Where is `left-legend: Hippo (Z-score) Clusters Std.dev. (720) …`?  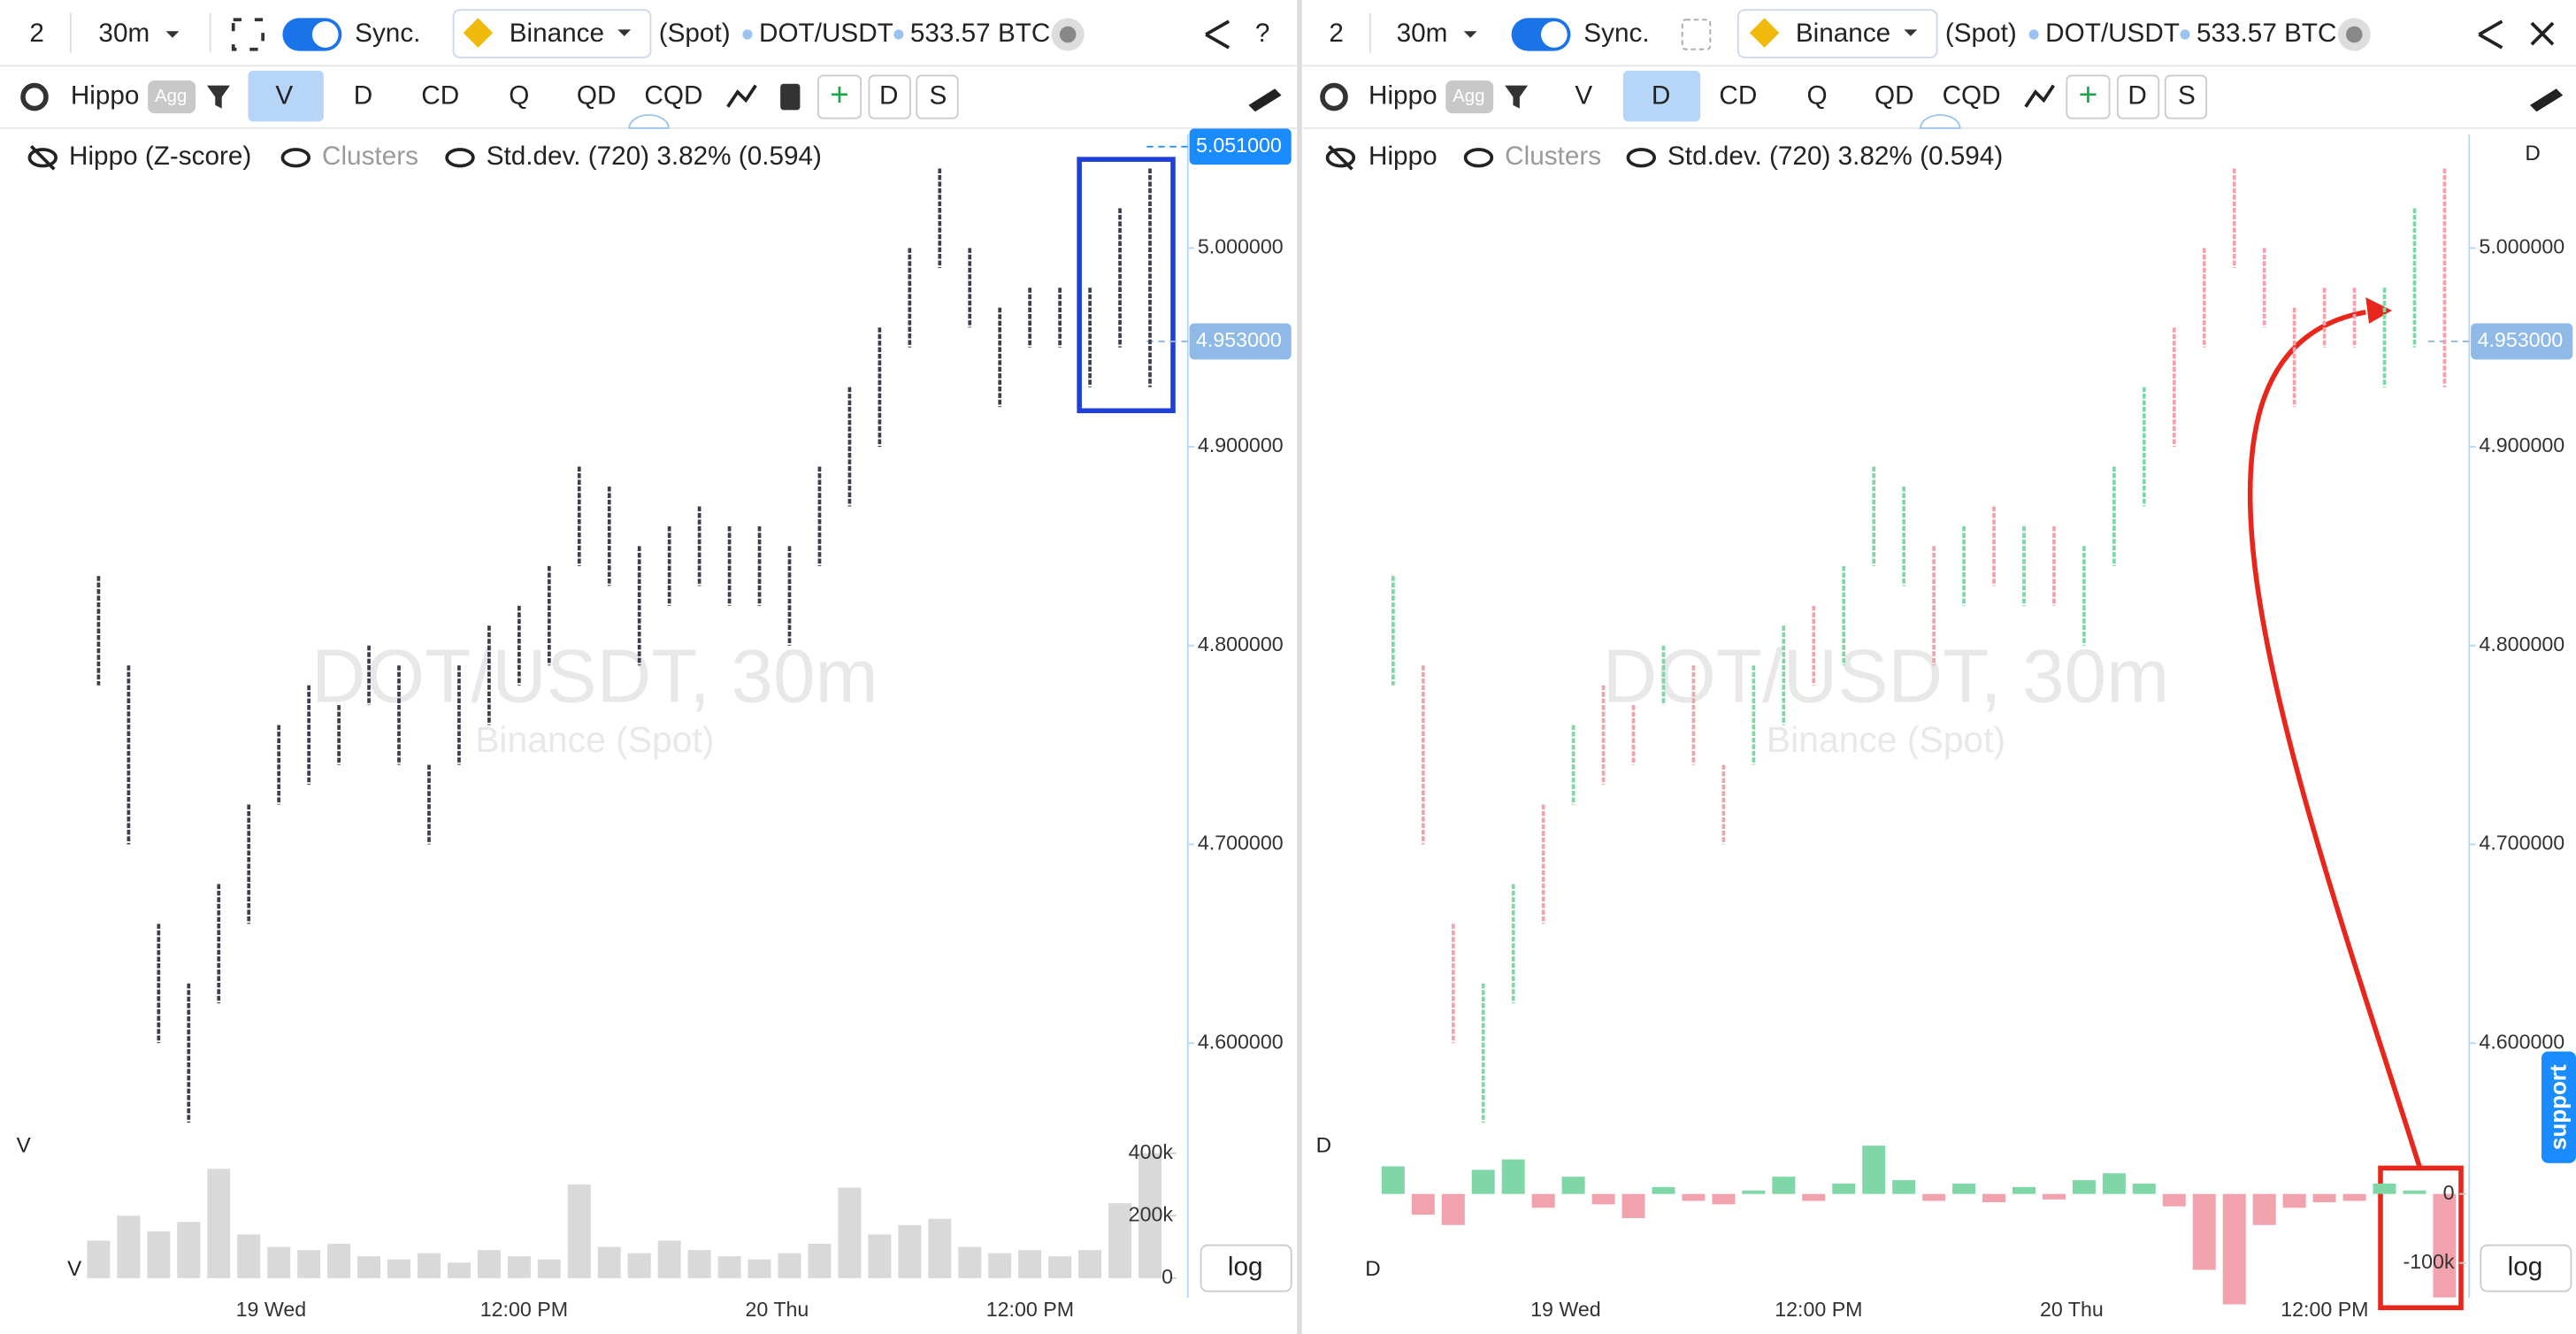 left-legend: Hippo (Z-score) Clusters Std.dev. (720) … is located at coordinates (424, 156).